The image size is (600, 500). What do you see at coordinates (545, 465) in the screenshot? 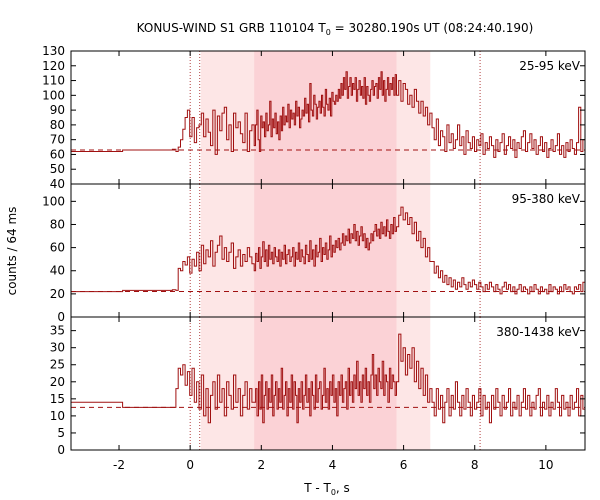
I see `x-tick-label: 10` at bounding box center [545, 465].